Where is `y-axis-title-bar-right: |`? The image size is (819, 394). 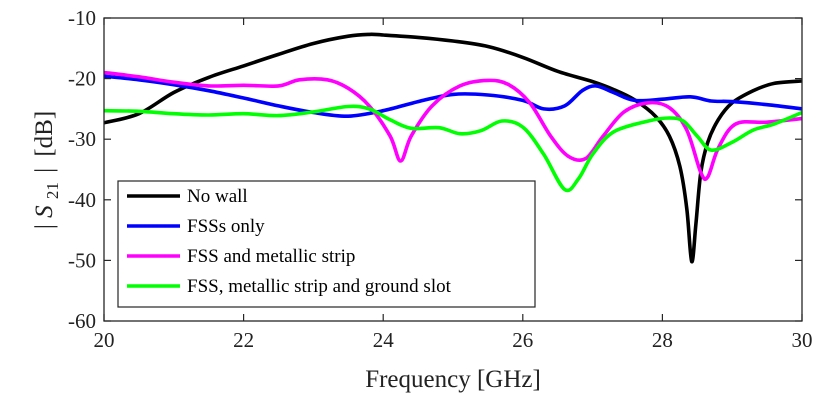
y-axis-title-bar-right: | is located at coordinates (44, 170).